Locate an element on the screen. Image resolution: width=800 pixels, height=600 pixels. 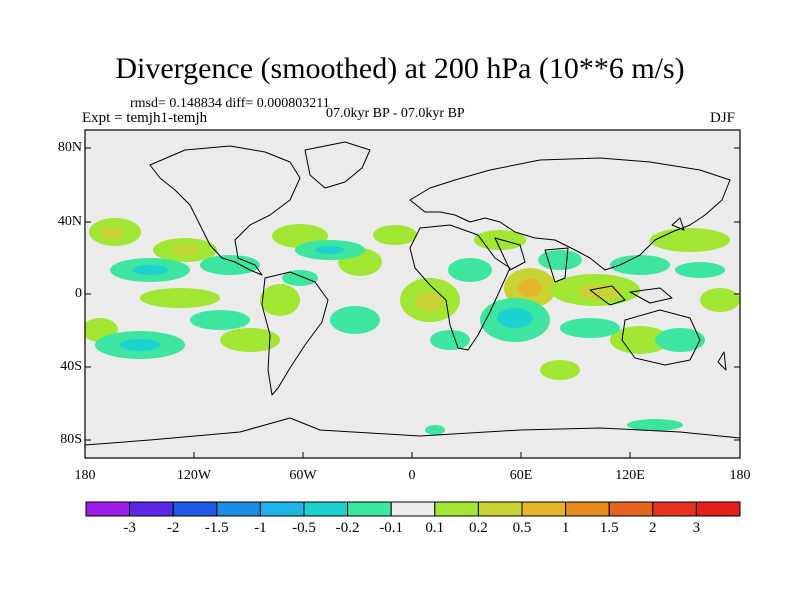
colorbar-tick-label: -1.5 is located at coordinates (216, 528).